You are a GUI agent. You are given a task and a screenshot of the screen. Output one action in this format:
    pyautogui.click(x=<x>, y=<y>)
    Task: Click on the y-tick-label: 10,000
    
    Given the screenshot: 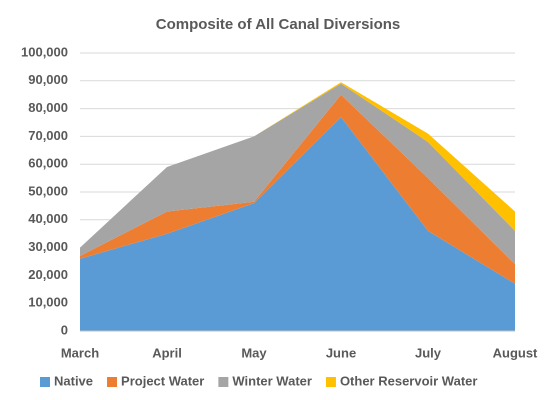 What is the action you would take?
    pyautogui.click(x=48, y=302)
    